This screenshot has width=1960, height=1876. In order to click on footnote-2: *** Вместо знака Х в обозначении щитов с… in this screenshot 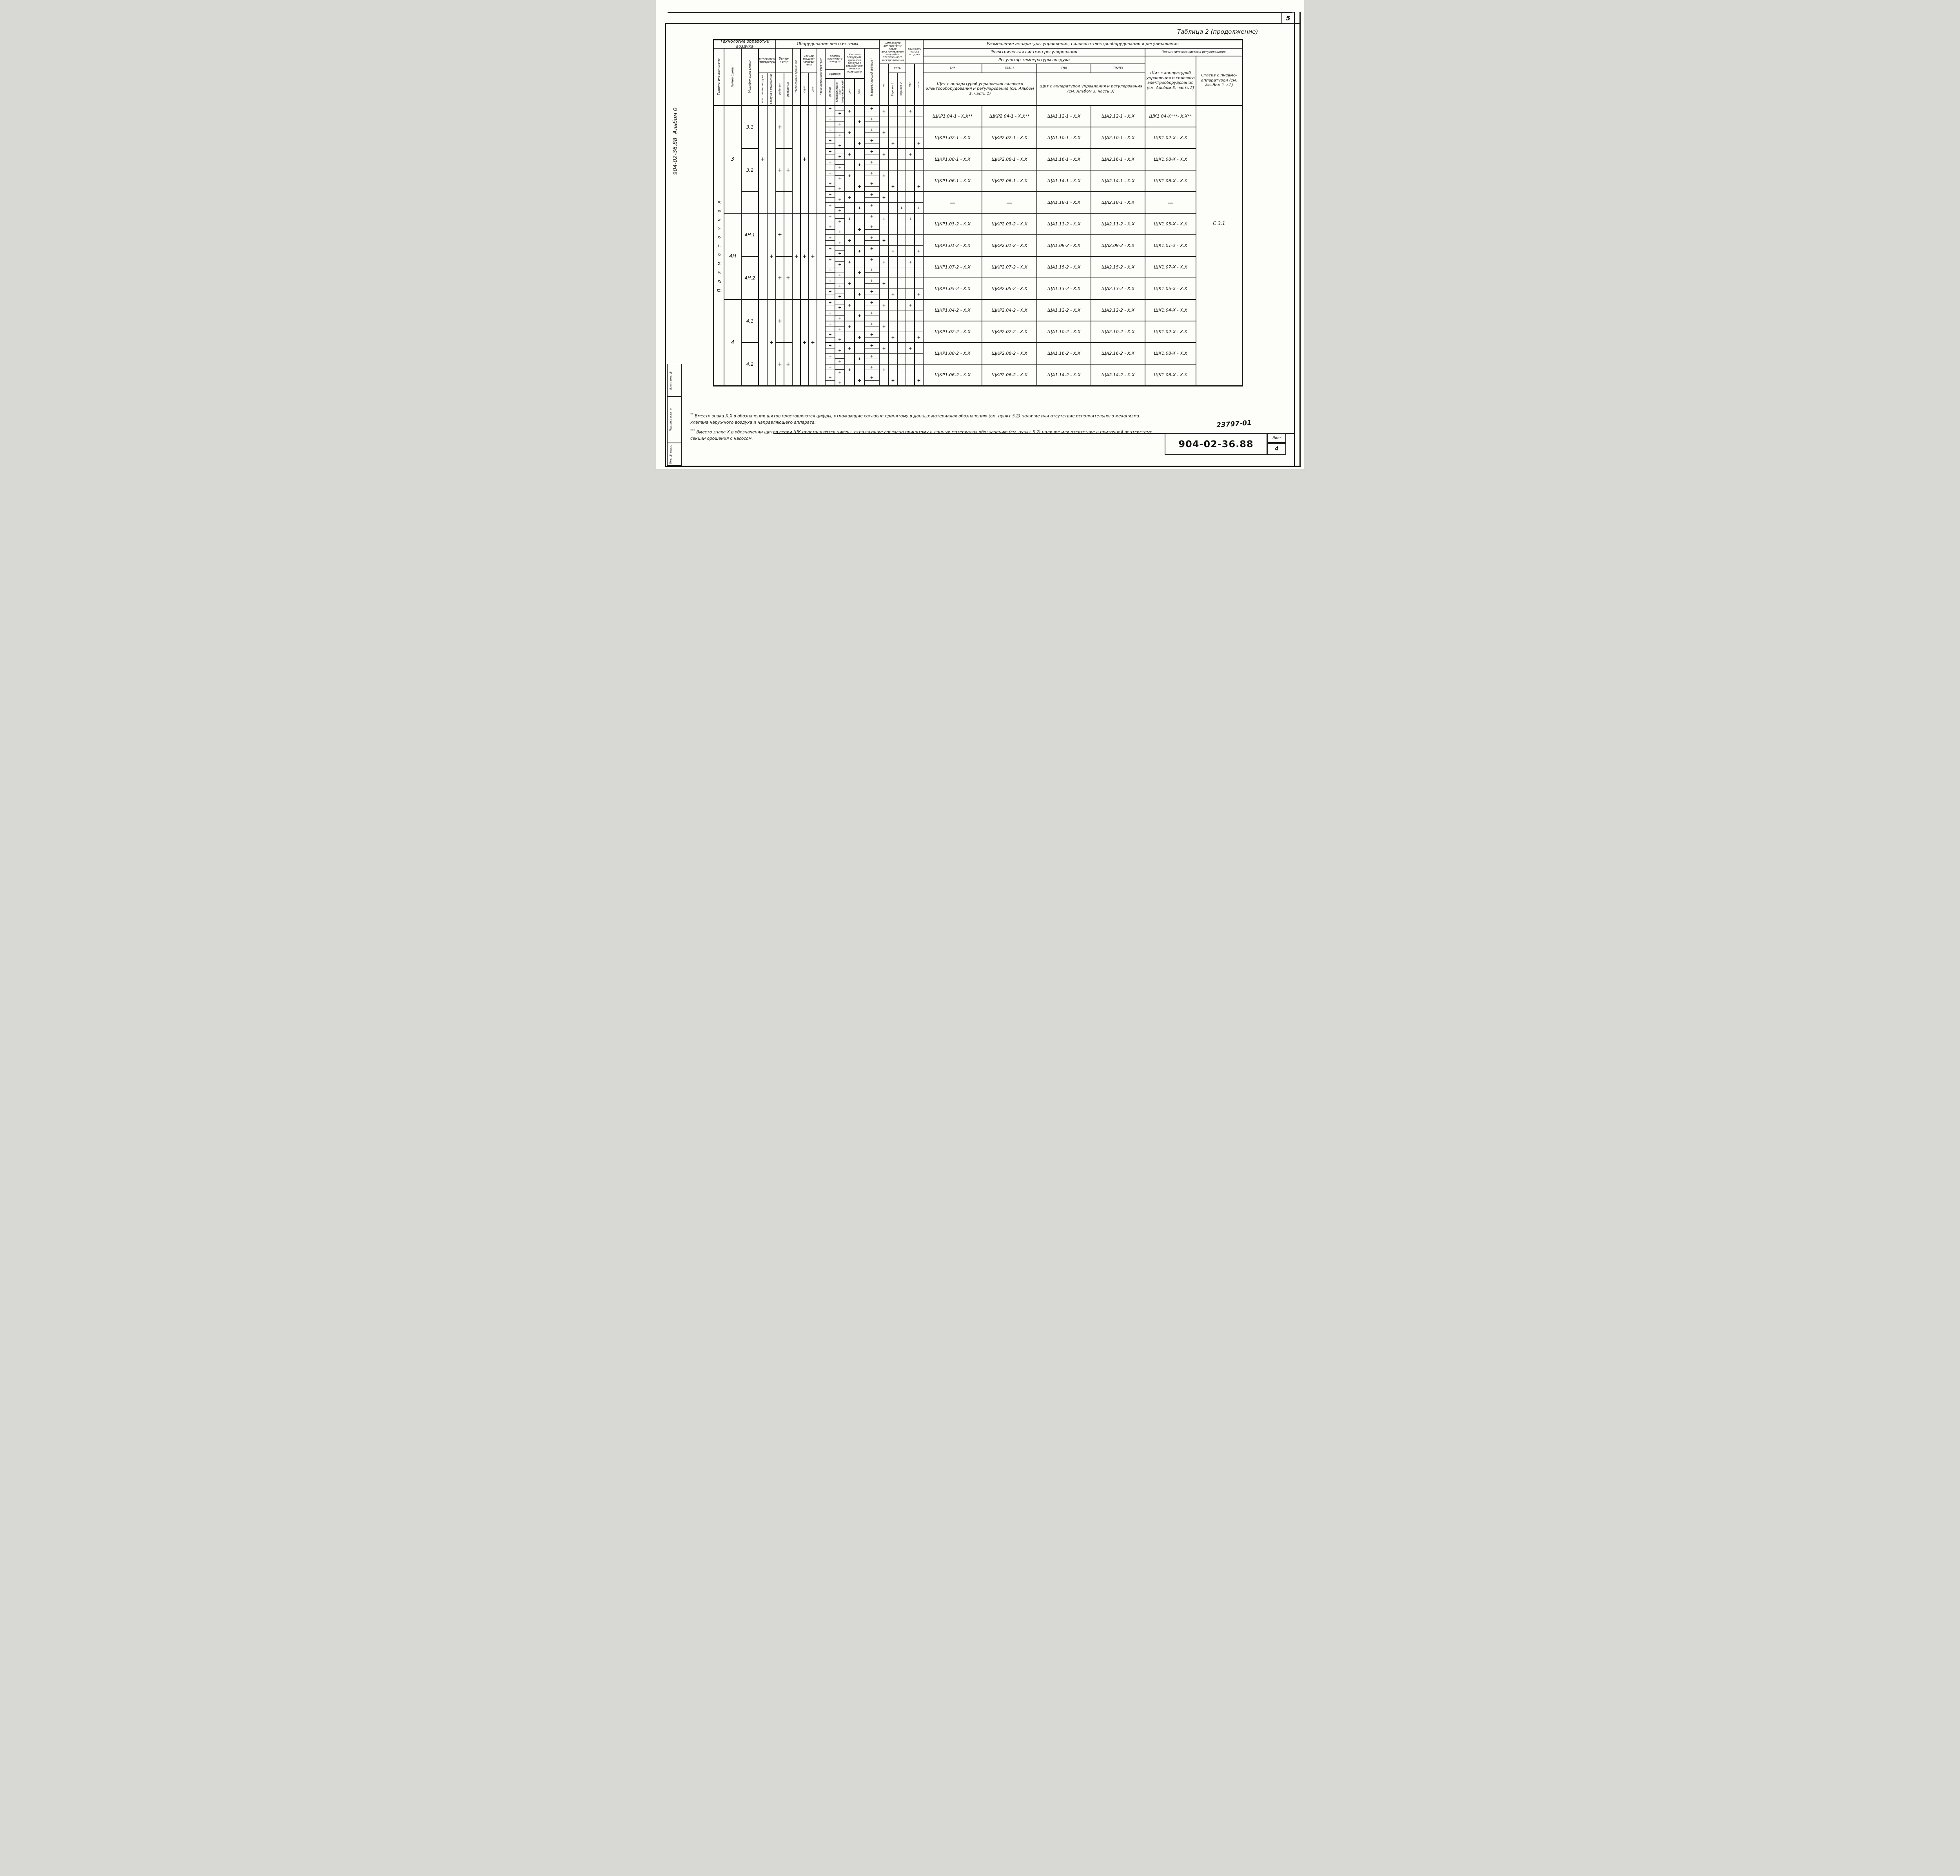, I will do `click(923, 435)`.